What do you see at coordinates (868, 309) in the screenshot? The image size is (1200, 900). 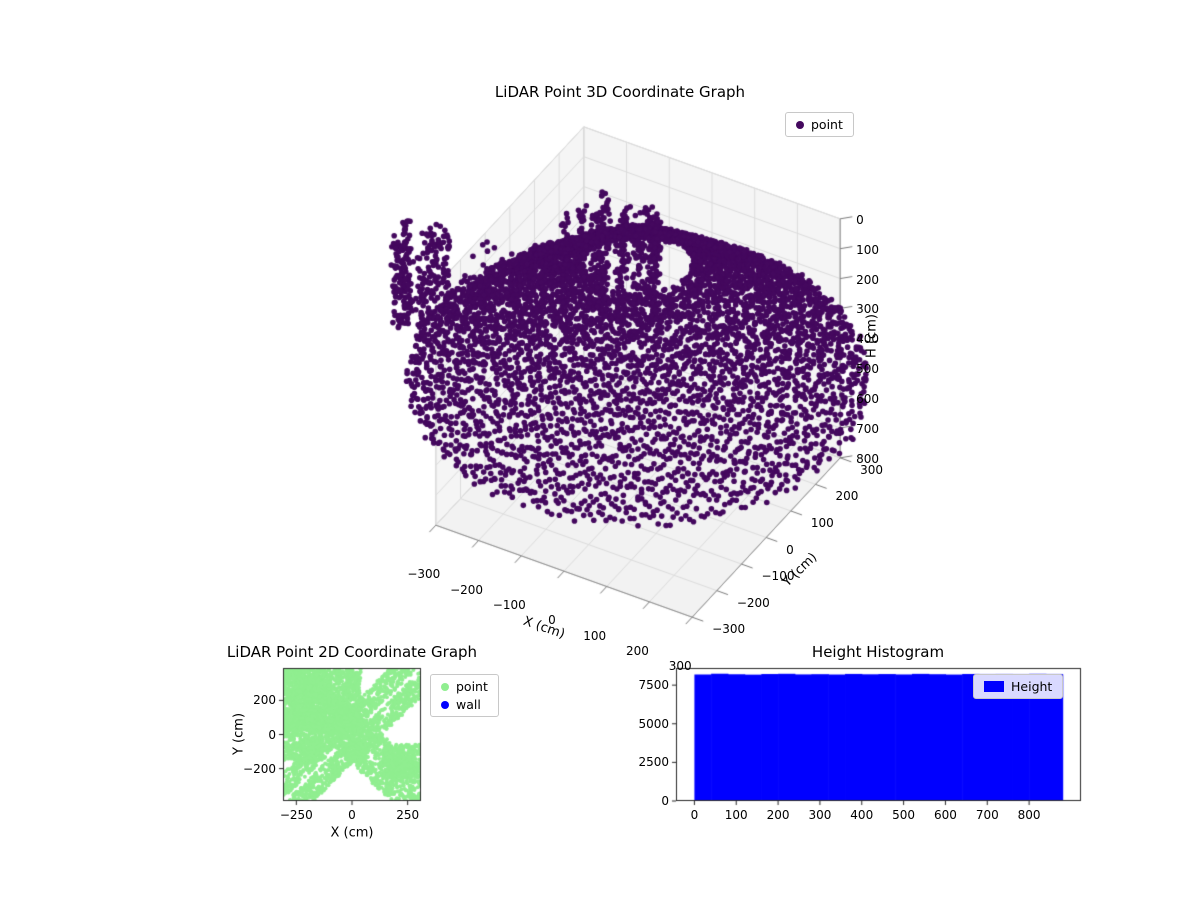 I see `z-tick-label-3d: 300` at bounding box center [868, 309].